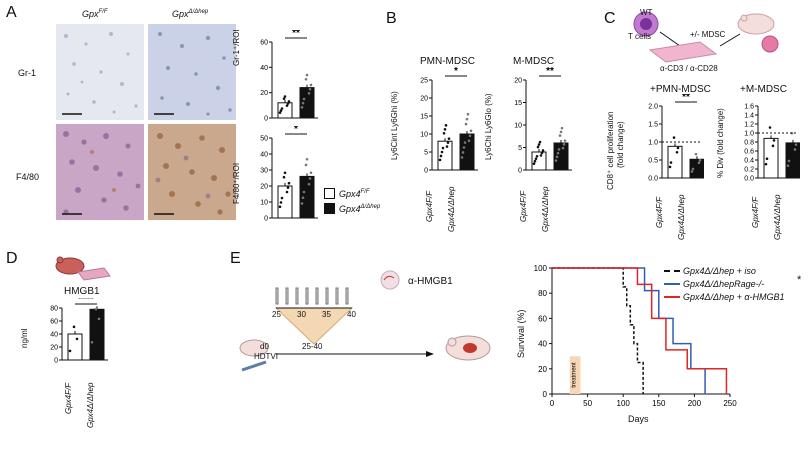 Image resolution: width=810 pixels, height=456 pixels. What do you see at coordinates (449, 120) in the screenshot?
I see `chart-pmn-mdsc: 0 5 10 15 20 25 *` at bounding box center [449, 120].